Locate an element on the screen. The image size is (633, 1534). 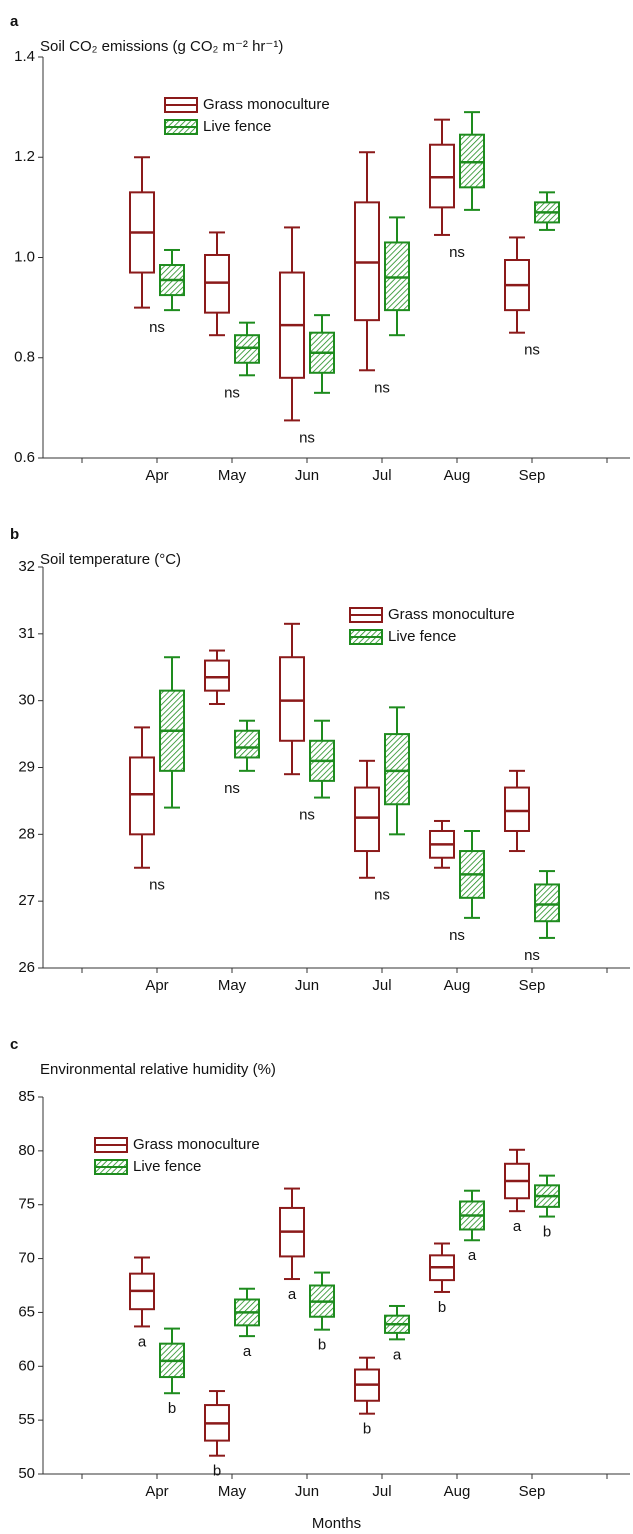
panel-label: b is located at coordinates (14, 534).